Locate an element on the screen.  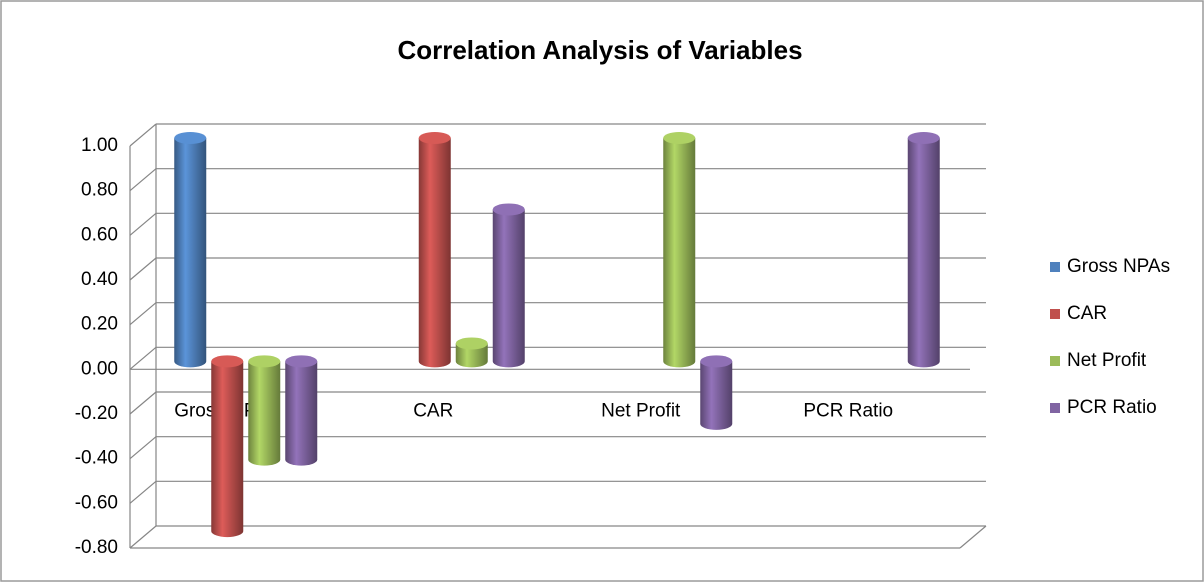
y-tick-label: 0.40 is located at coordinates (99, 279).